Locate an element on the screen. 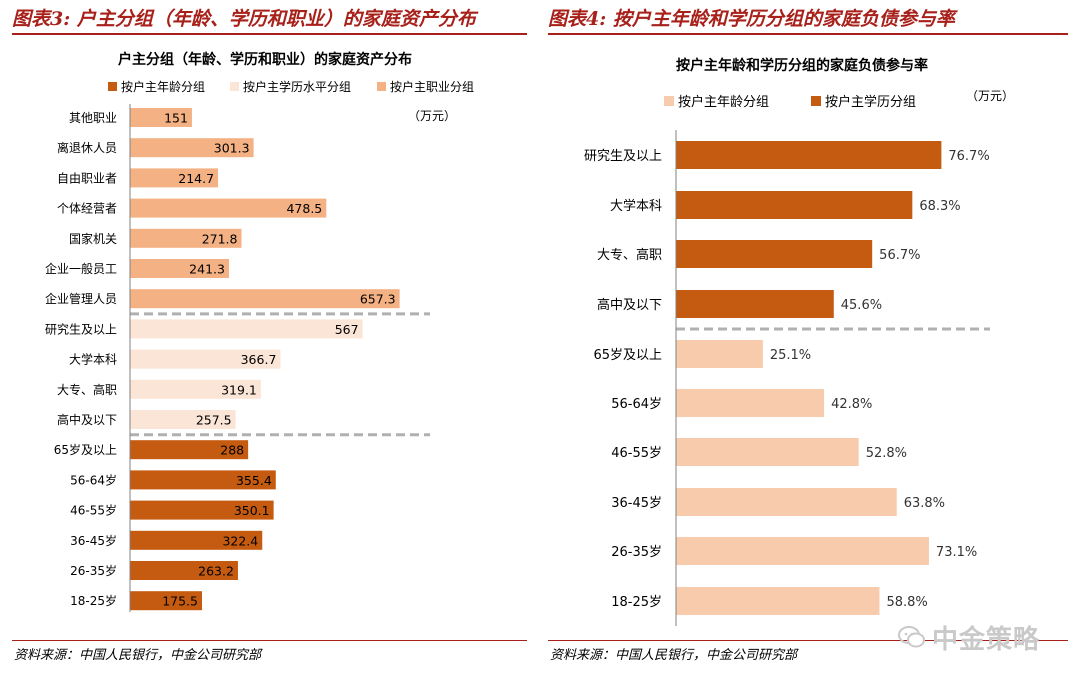  left-category-label: 个体经营者 is located at coordinates (87, 209).